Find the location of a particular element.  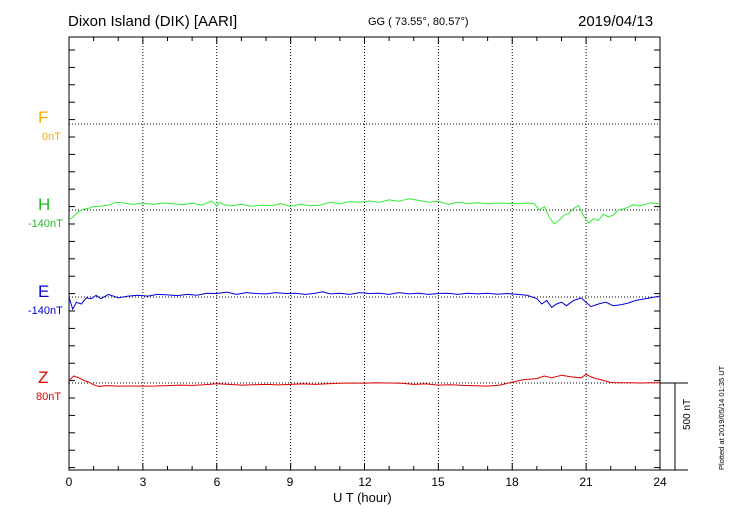

channel-label-f: F is located at coordinates (43, 117).